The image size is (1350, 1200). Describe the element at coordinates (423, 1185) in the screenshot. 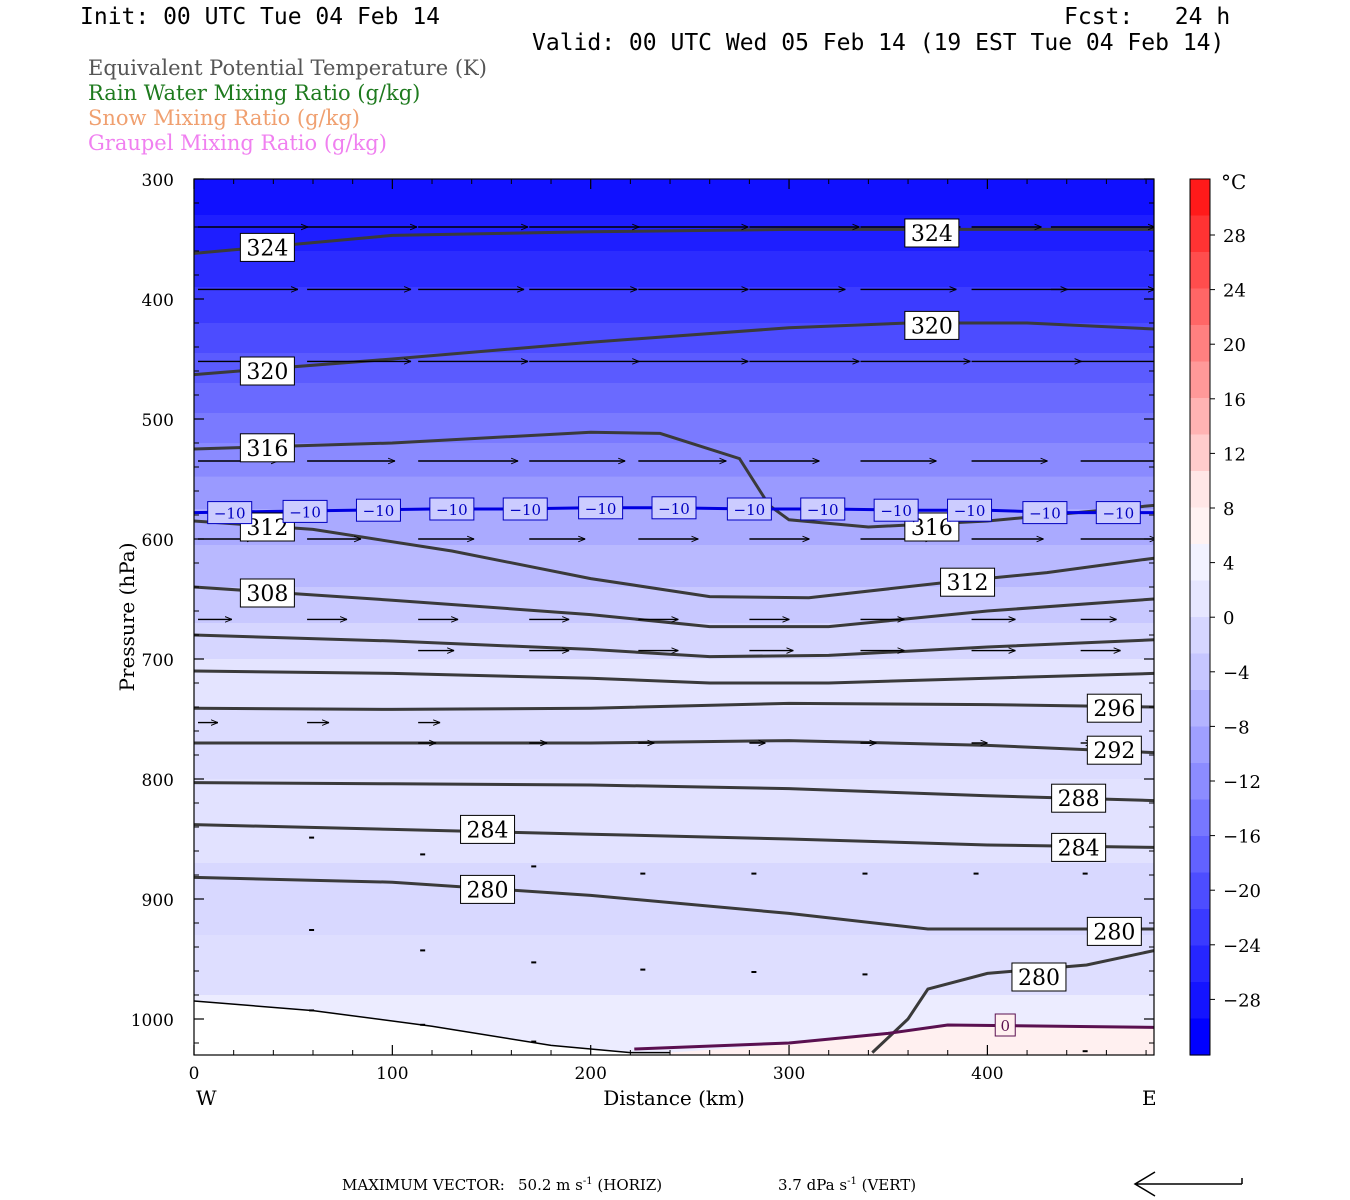

I see `max-vector-label: MAXIMUM VECTOR:` at that location.